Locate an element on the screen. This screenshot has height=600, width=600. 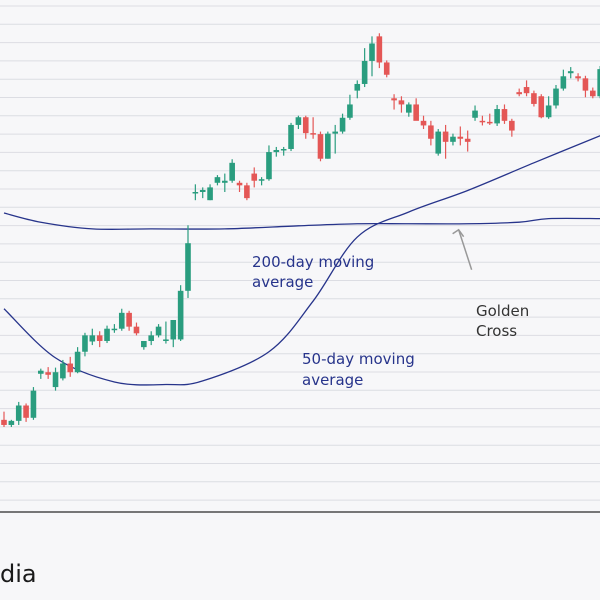
annotation-50-day-line1: 50-day moving is located at coordinates (358, 359).